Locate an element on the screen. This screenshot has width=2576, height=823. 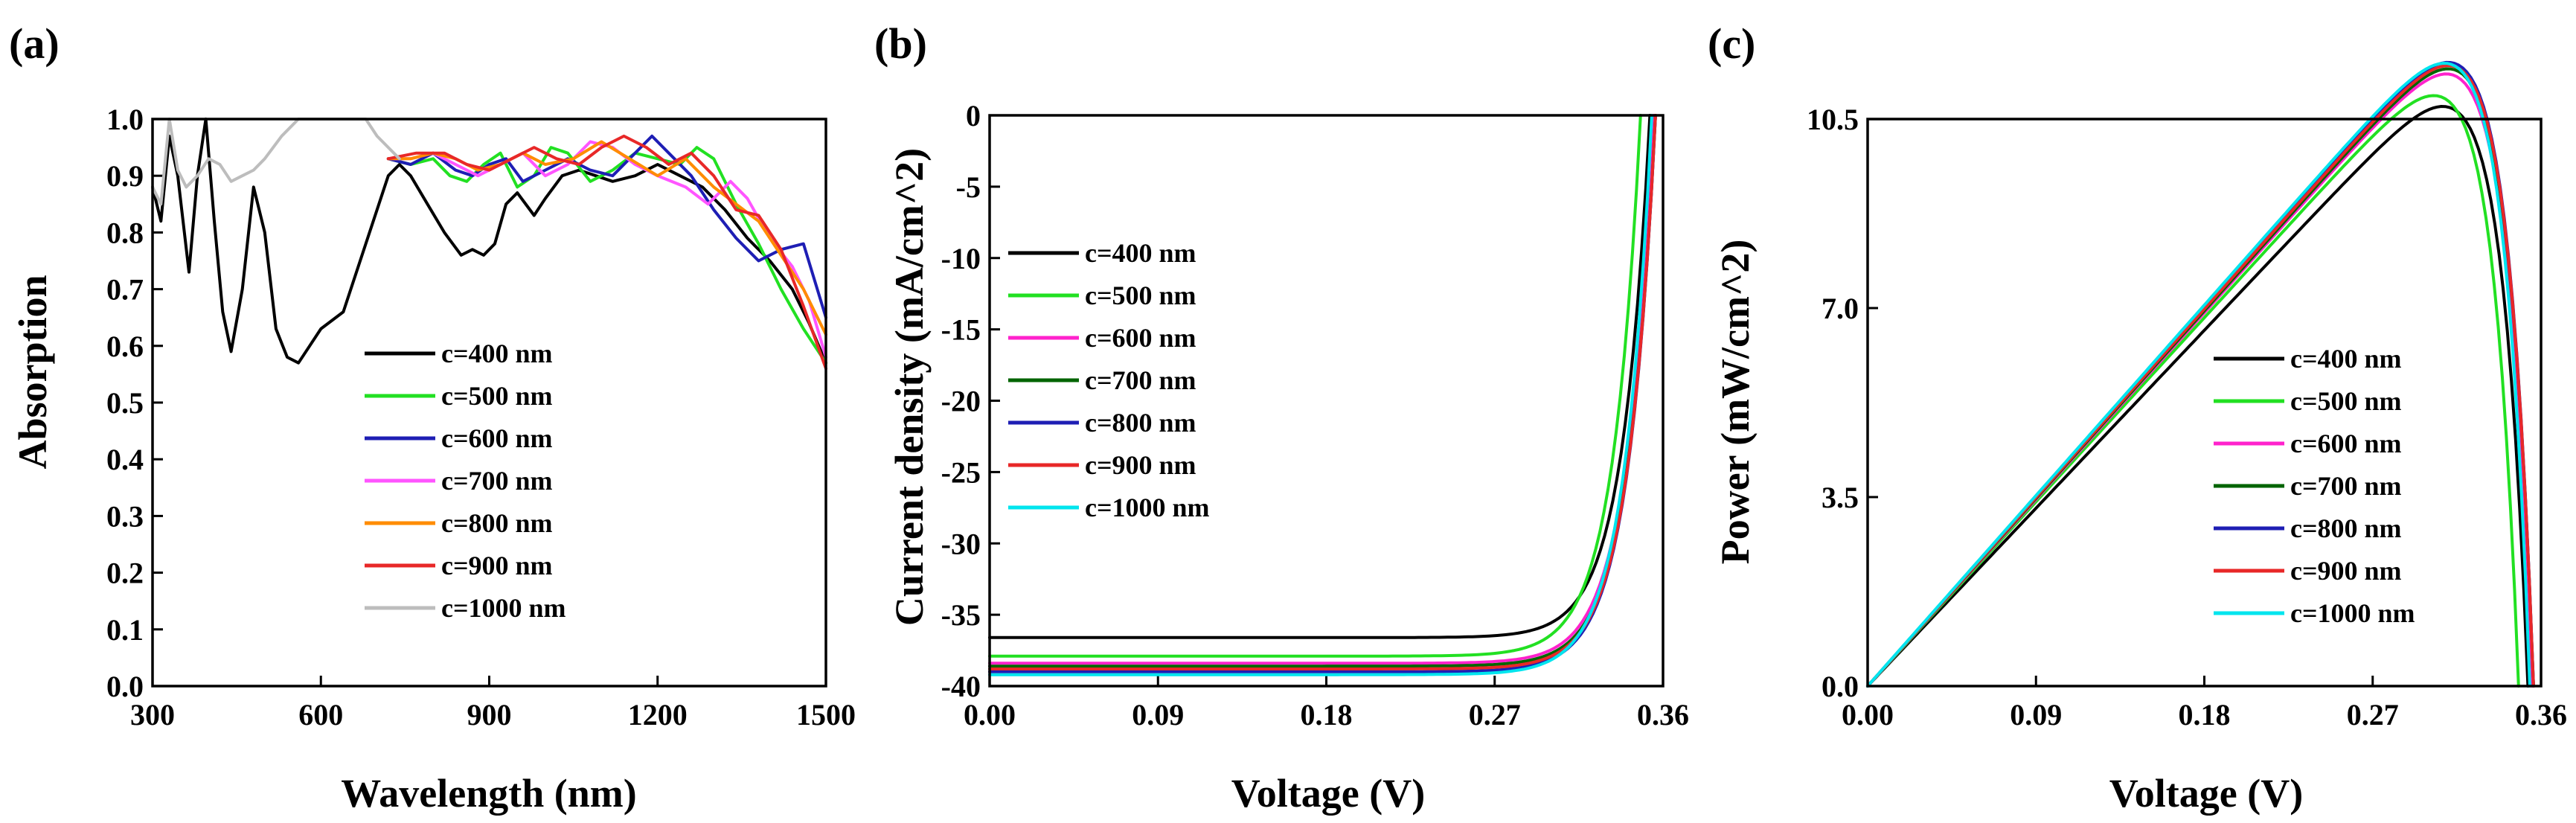
panel-label-b: (b) is located at coordinates (901, 43).